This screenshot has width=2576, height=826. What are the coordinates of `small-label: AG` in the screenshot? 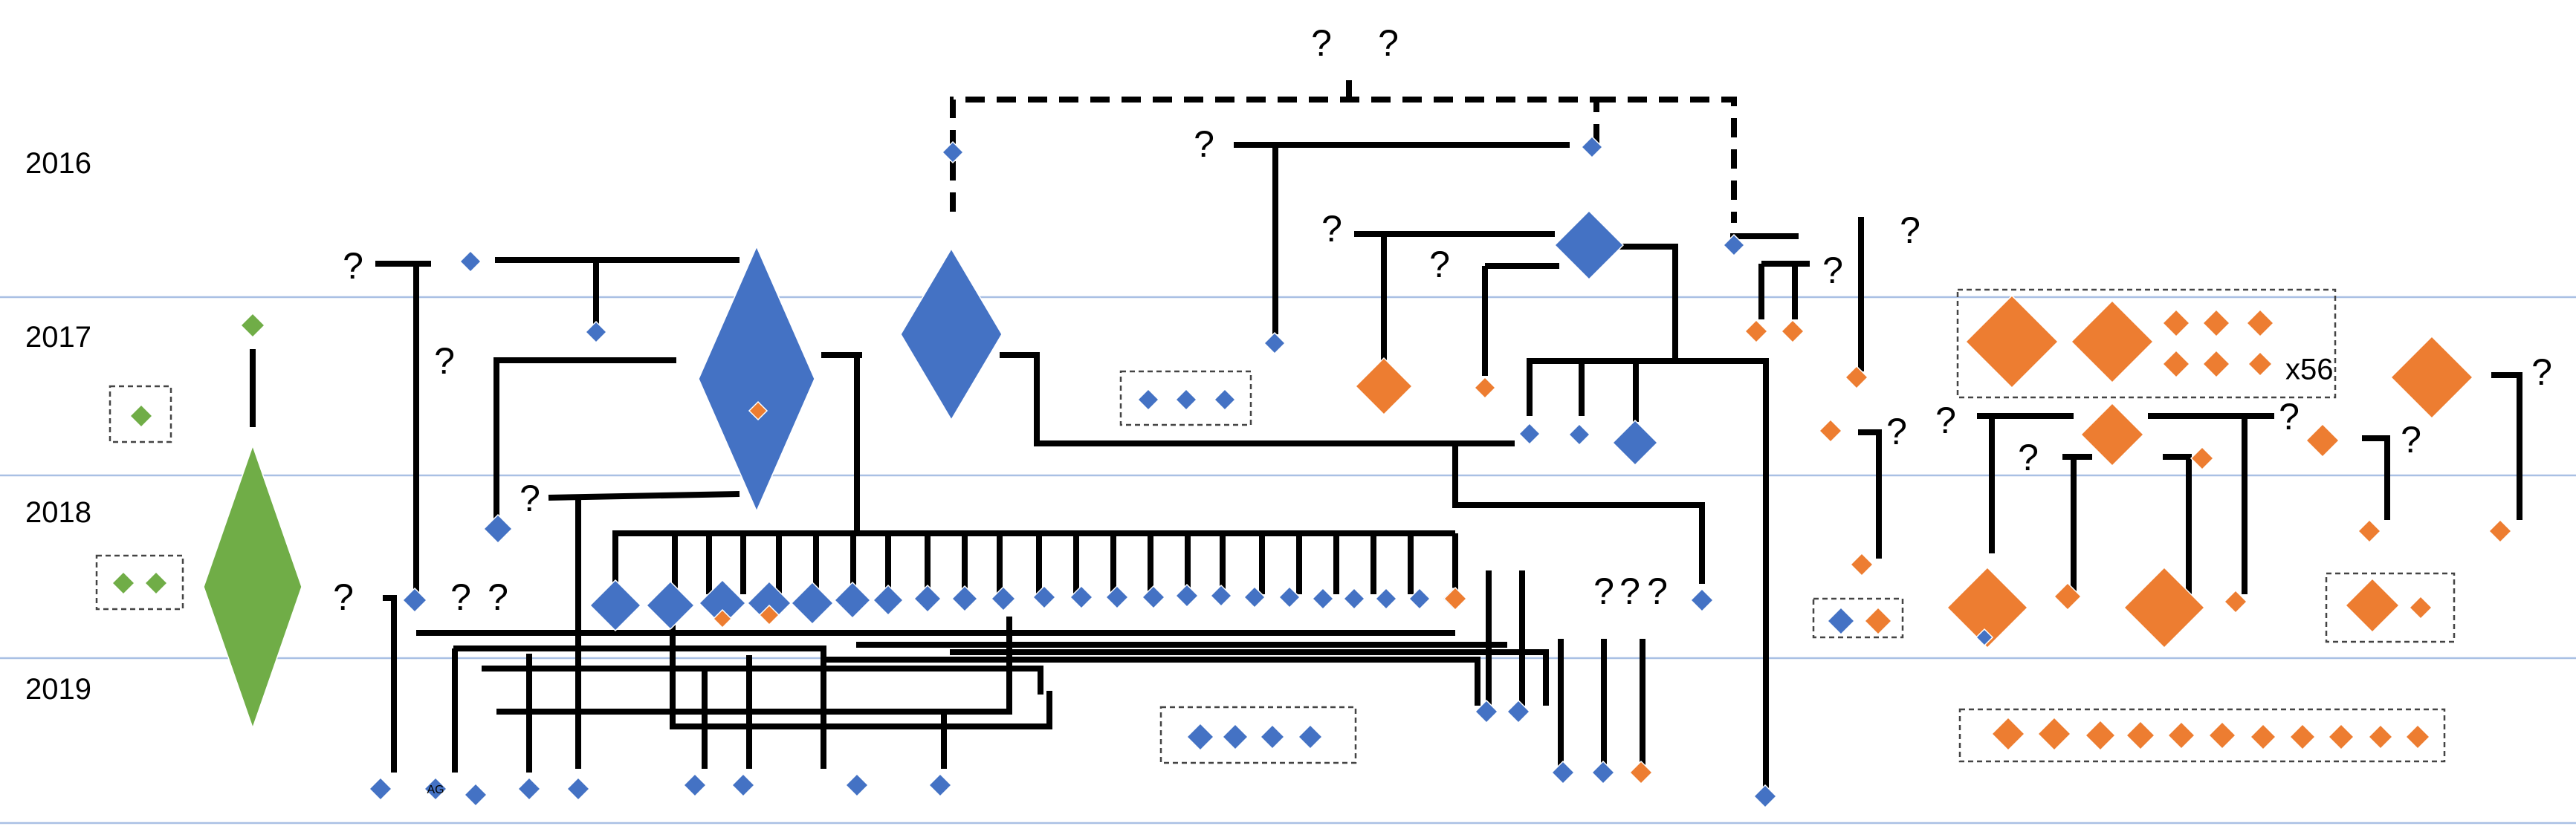 It's located at (435, 790).